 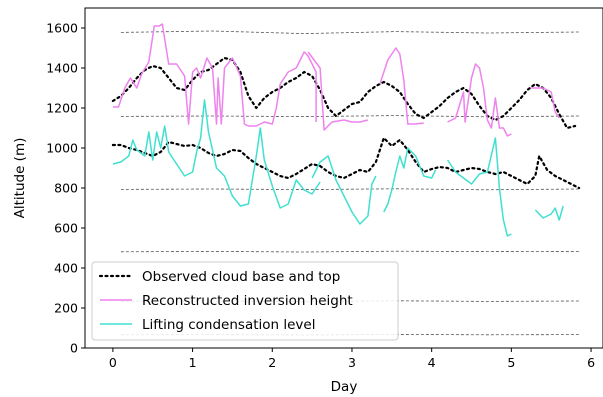 I want to click on y-axis-title: Altitude (m), so click(x=20, y=178).